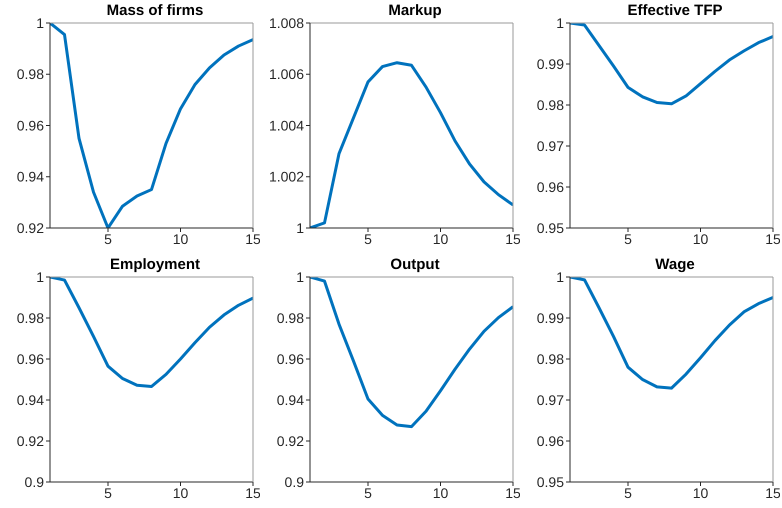  I want to click on y-tick-label: 1.002, so click(286, 176).